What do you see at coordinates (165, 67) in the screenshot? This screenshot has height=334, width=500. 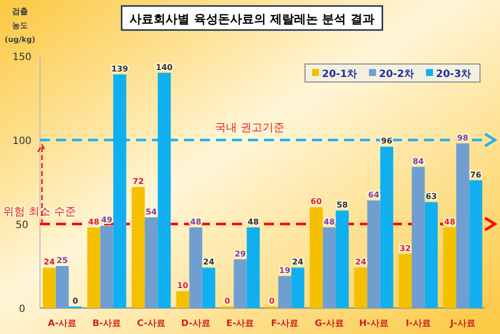 I see `data-label: 140` at bounding box center [165, 67].